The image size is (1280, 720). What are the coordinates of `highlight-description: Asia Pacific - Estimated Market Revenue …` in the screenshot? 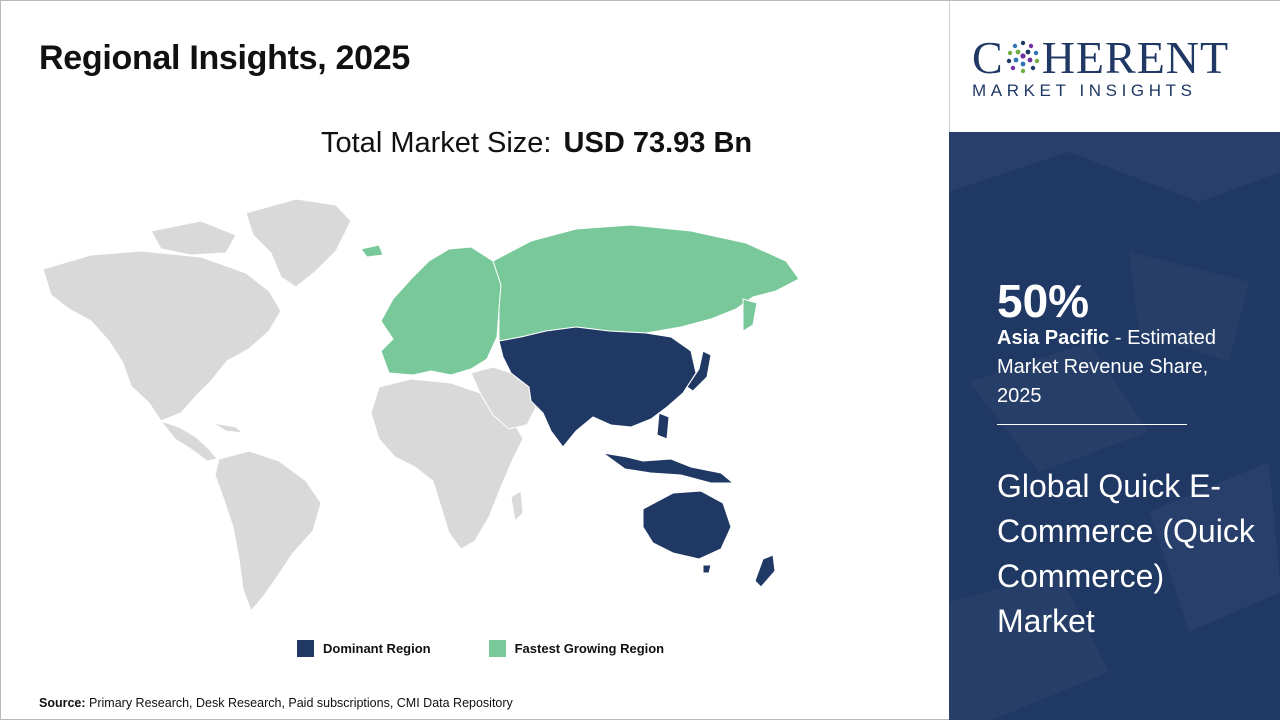 It's located at (1122, 367).